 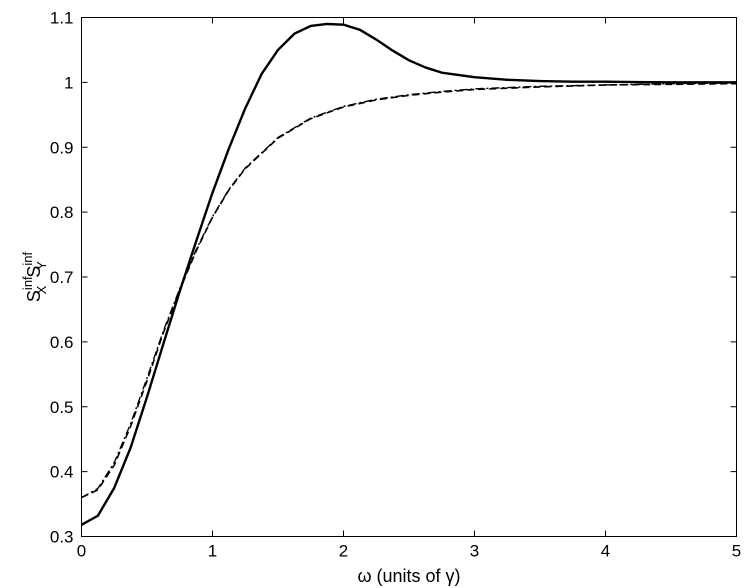 What do you see at coordinates (34, 272) in the screenshot?
I see `y-label-base-2: S` at bounding box center [34, 272].